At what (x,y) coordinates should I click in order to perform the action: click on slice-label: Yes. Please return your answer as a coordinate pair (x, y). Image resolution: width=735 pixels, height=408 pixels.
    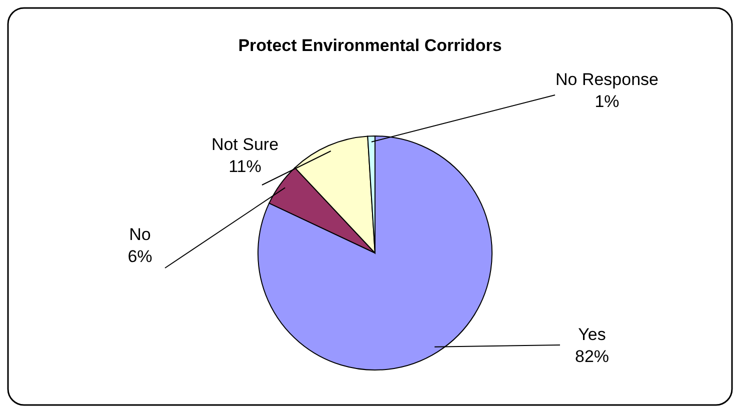
    Looking at the image, I should click on (592, 334).